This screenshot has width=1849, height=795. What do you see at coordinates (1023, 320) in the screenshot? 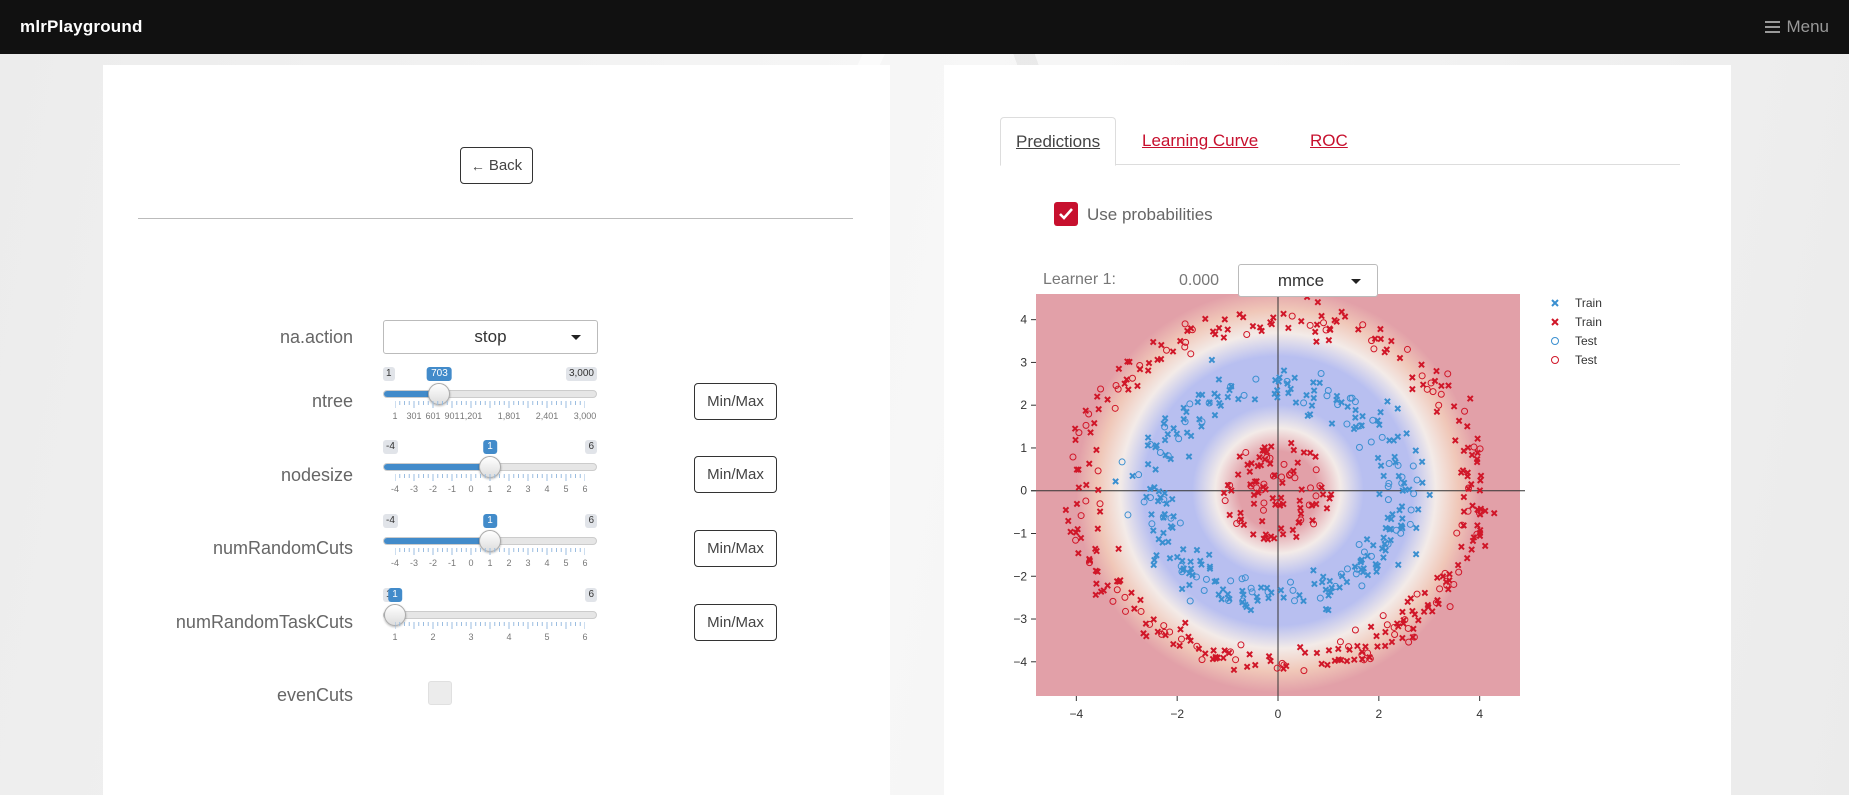
I see `y-tick-label: 4` at bounding box center [1023, 320].